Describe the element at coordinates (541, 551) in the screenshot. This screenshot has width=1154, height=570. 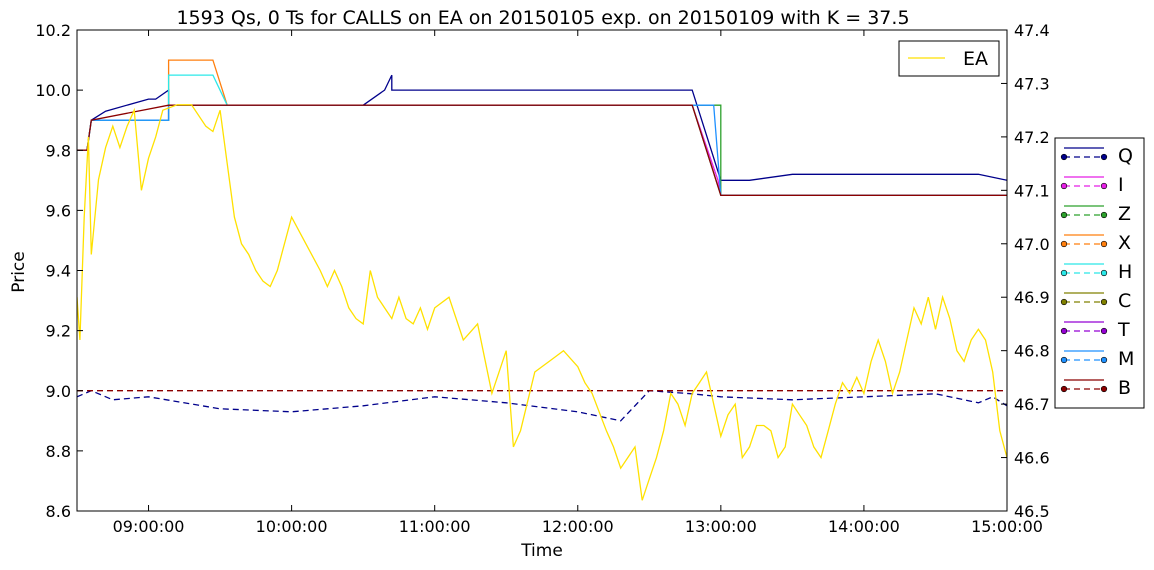
I see `x-axis-label: Time` at that location.